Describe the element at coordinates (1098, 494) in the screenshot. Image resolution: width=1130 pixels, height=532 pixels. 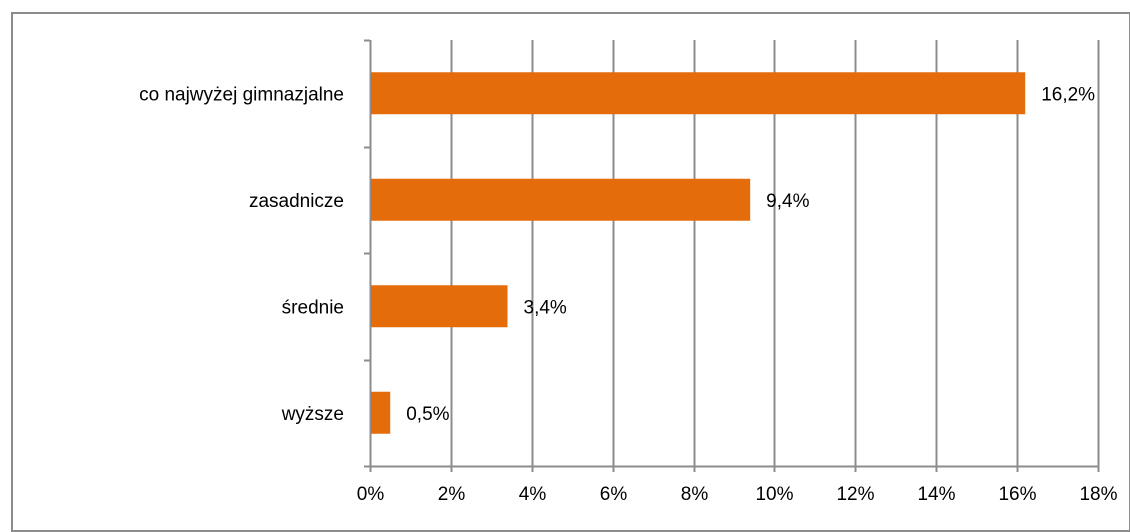
I see `x-tick-label: 18%` at that location.